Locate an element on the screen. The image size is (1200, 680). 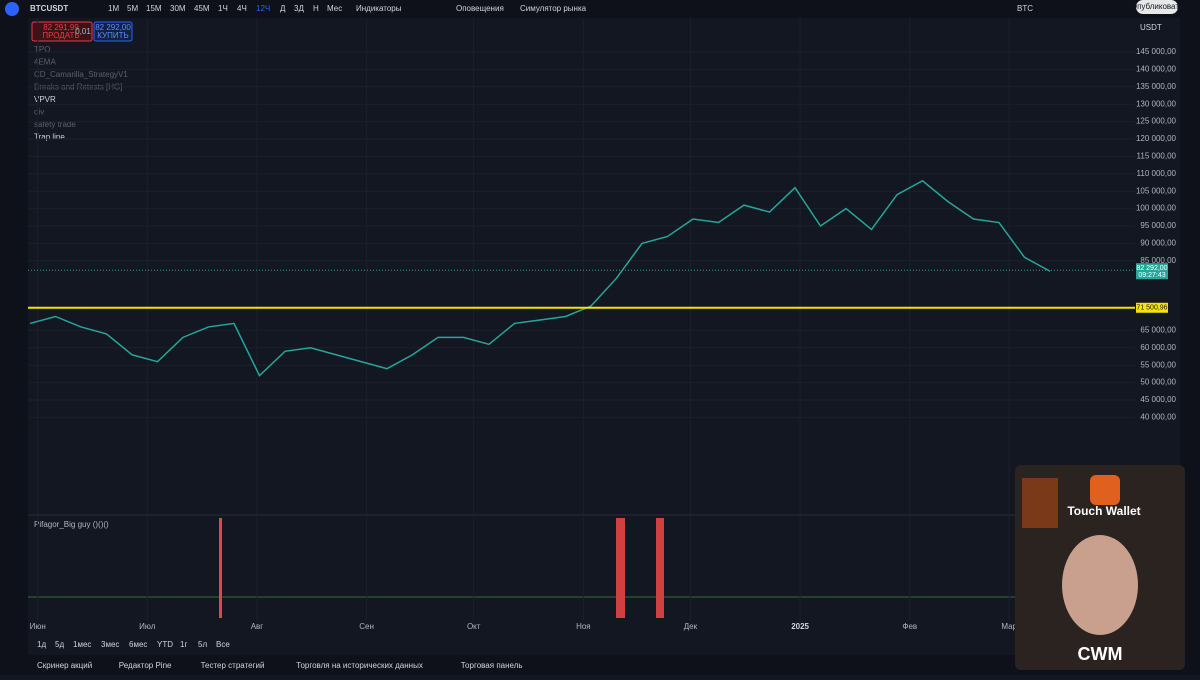
sell-label: ПРОДАТЬ is located at coordinates (60, 35).